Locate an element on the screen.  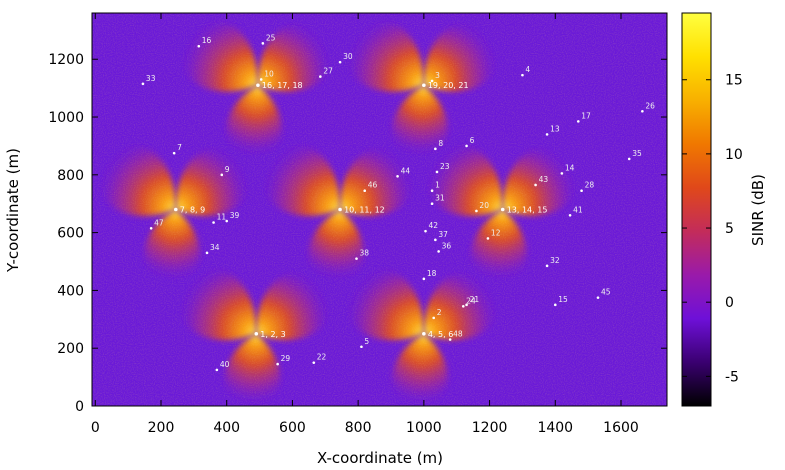
user-label: 25 is located at coordinates (271, 37).